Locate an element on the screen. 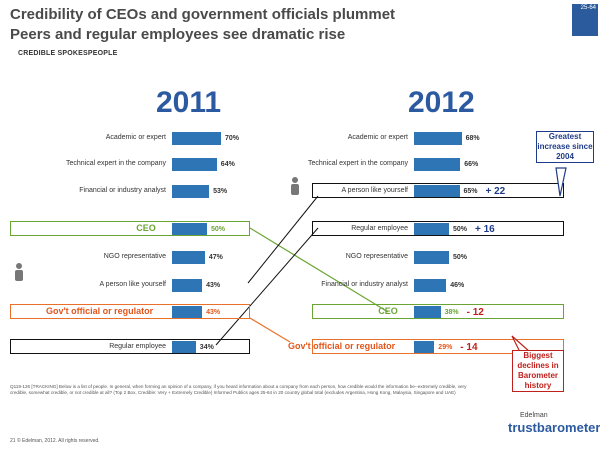 This screenshot has width=600, height=450. person-connector is located at coordinates (283, 239).